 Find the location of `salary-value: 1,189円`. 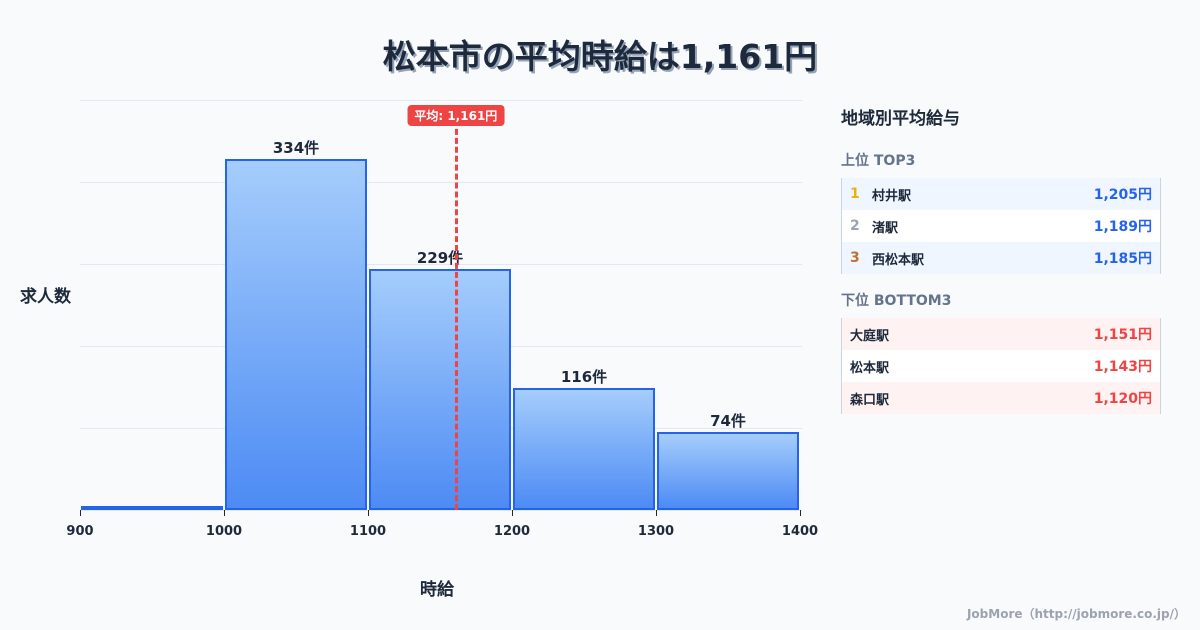

salary-value: 1,189円 is located at coordinates (1122, 227).